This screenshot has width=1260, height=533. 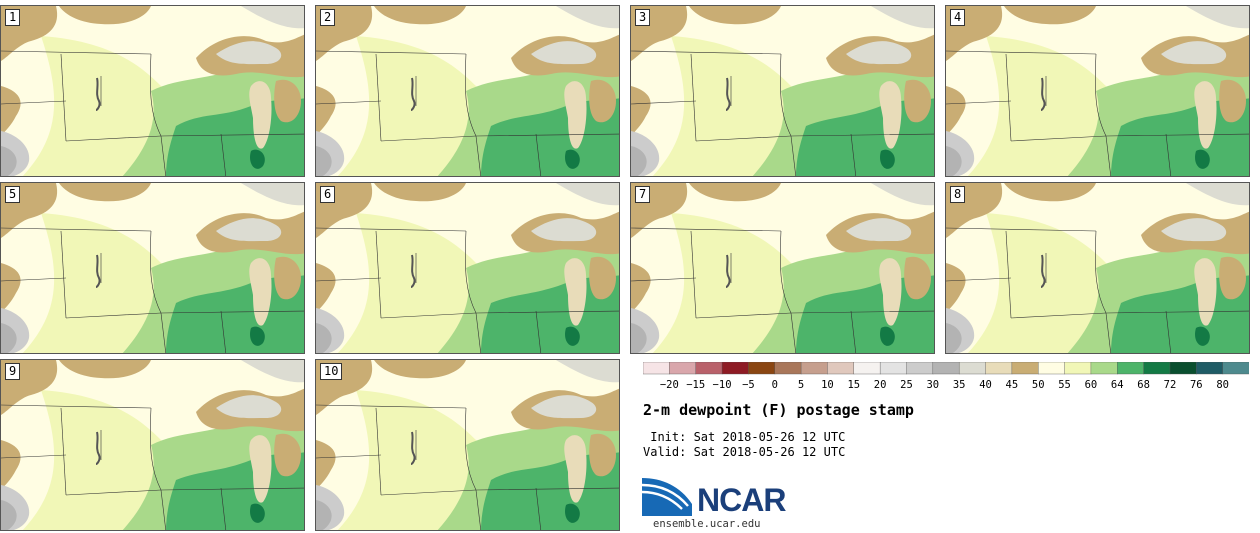 I want to click on colorbar-tick-label: 72, so click(x=1170, y=385).